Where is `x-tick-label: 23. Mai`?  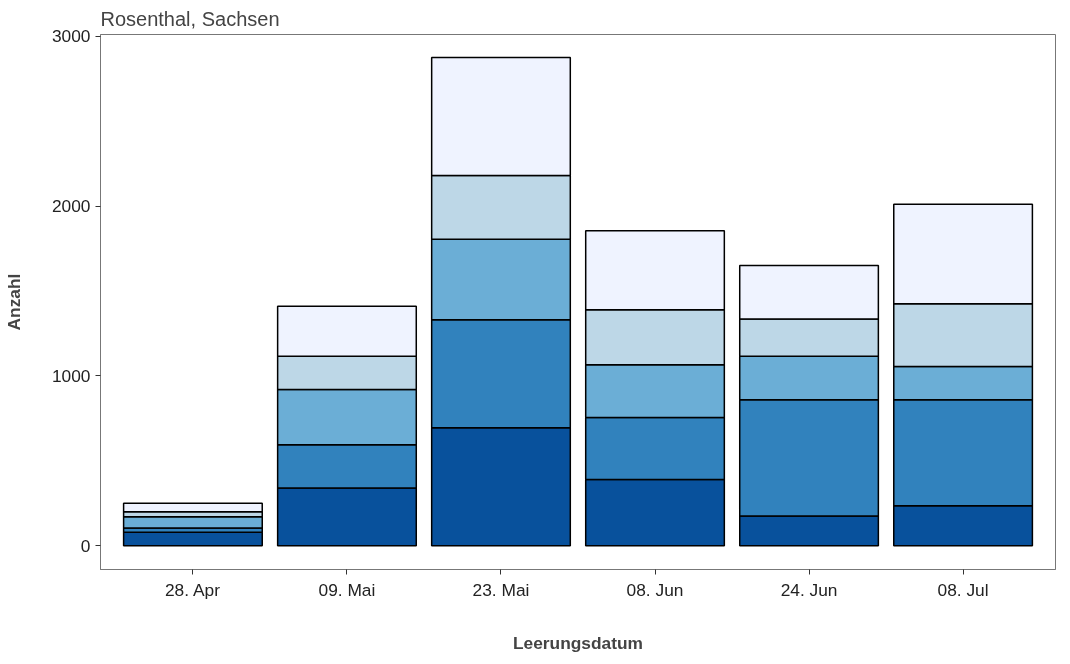 x-tick-label: 23. Mai is located at coordinates (501, 589).